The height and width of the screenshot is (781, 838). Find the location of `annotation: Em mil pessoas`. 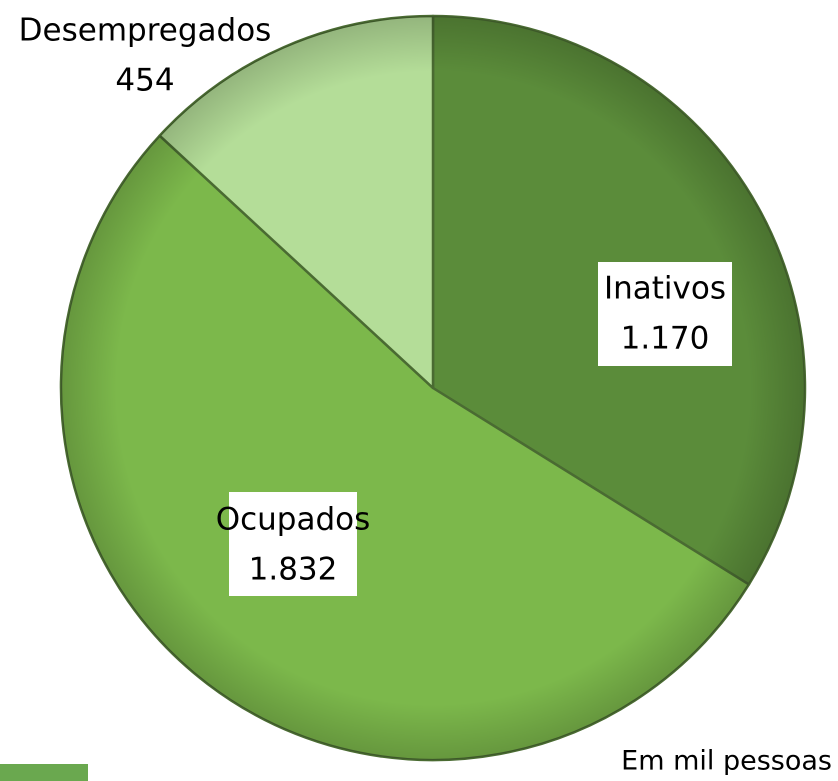

annotation: Em mil pessoas is located at coordinates (726, 761).